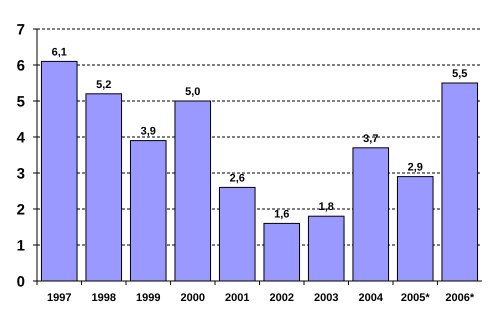 This screenshot has width=495, height=325. Describe the element at coordinates (21, 137) in the screenshot. I see `y-tick-label: 4` at that location.